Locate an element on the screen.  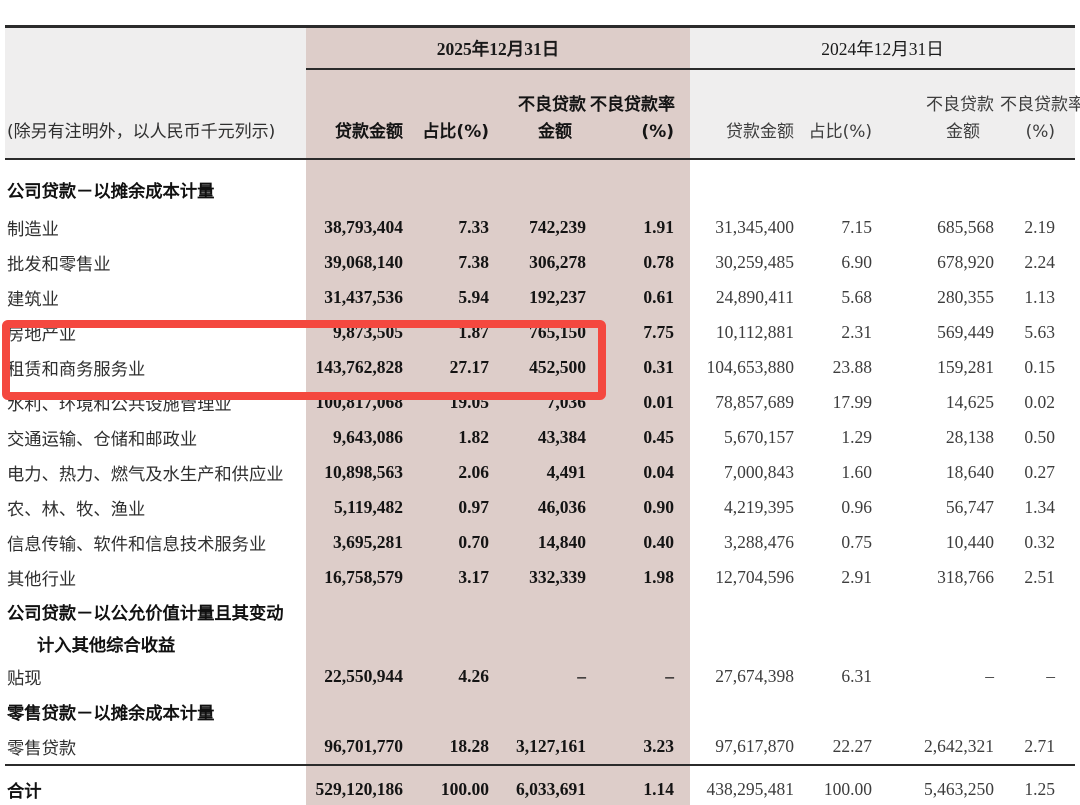
row-label: 农、林、牧、渔业 is located at coordinates (76, 510).